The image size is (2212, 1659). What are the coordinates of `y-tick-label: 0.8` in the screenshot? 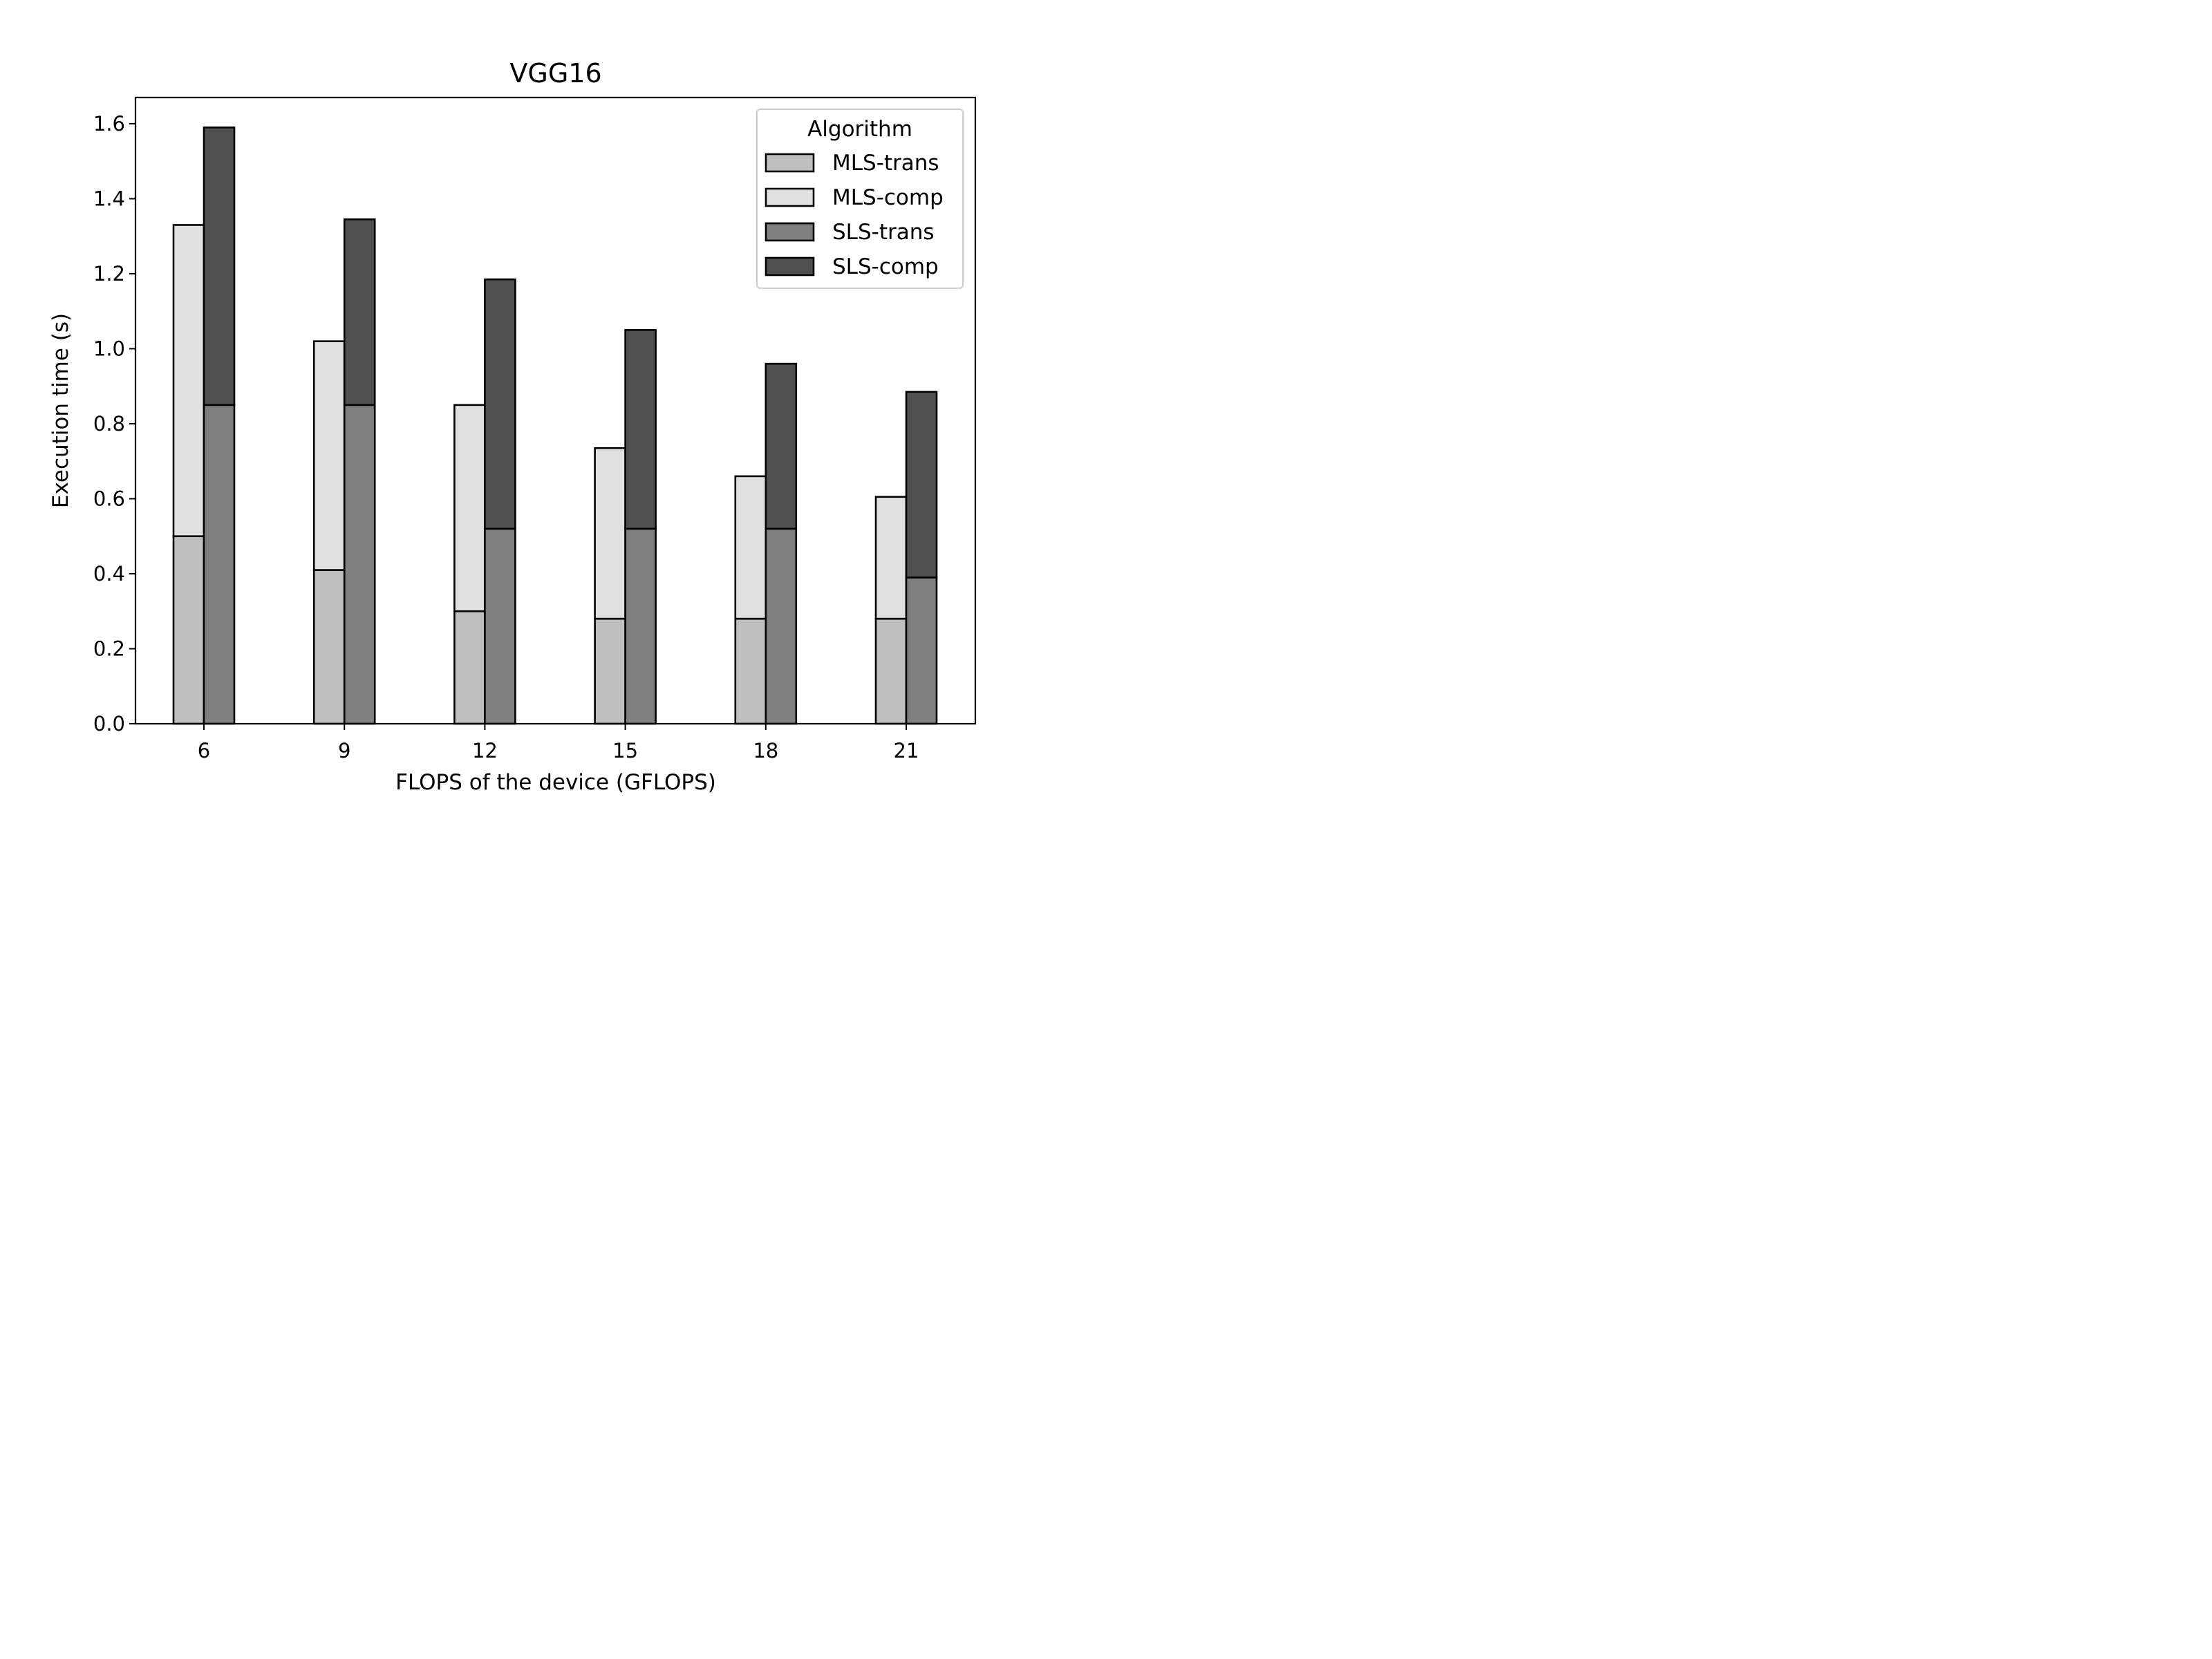 It's located at (109, 424).